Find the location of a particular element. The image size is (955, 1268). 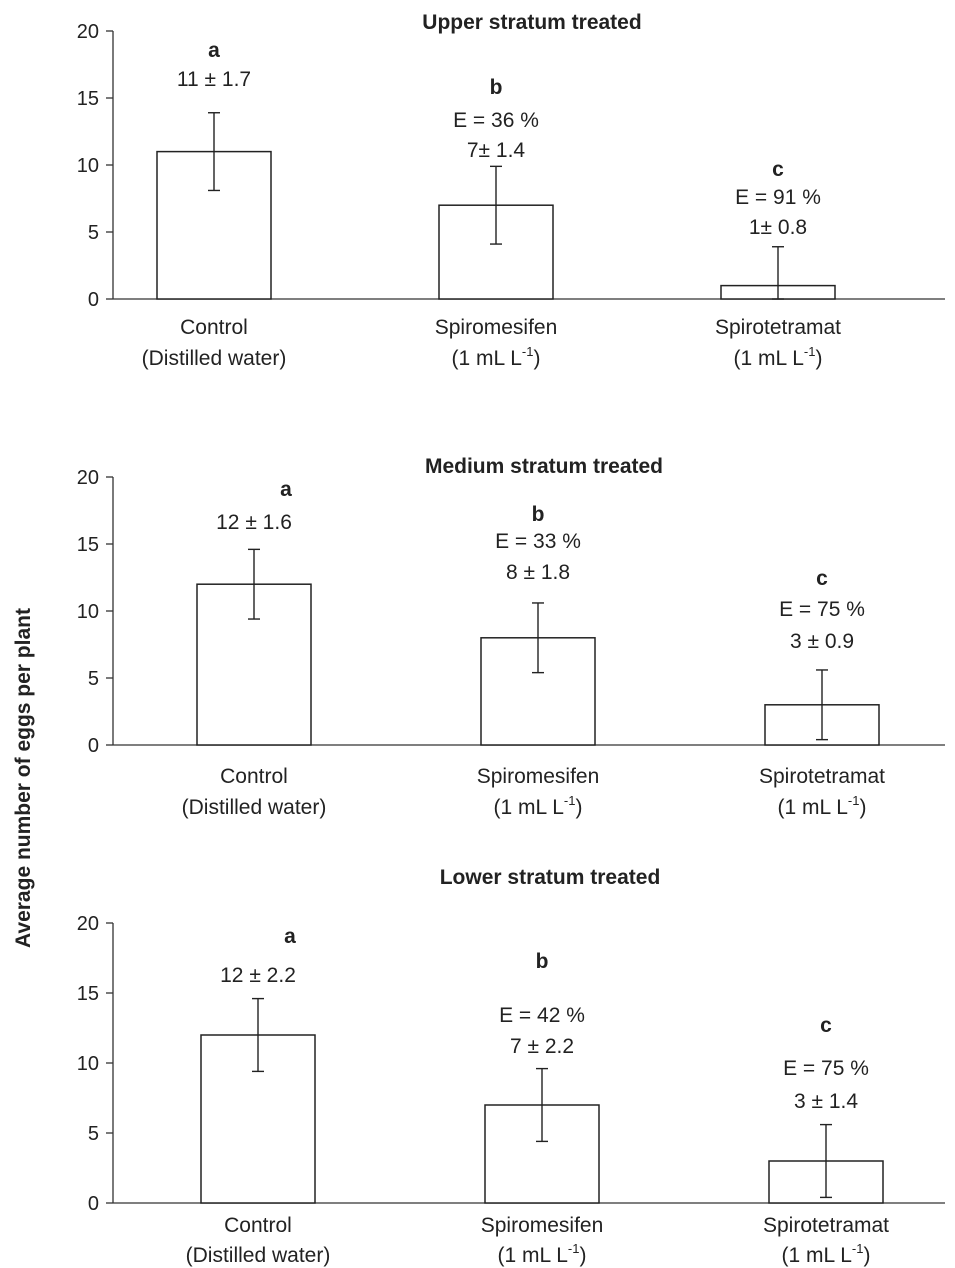

chart-title: Lower stratum treated is located at coordinates (550, 877).